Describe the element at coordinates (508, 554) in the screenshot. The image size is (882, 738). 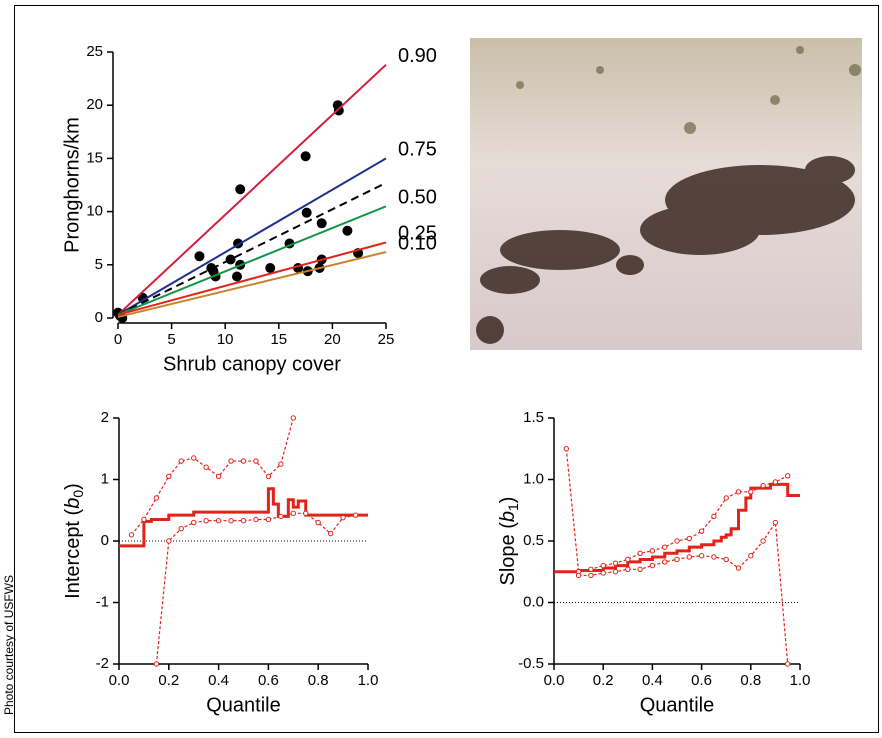
I see `y-axis-label-part: Slope (` at that location.